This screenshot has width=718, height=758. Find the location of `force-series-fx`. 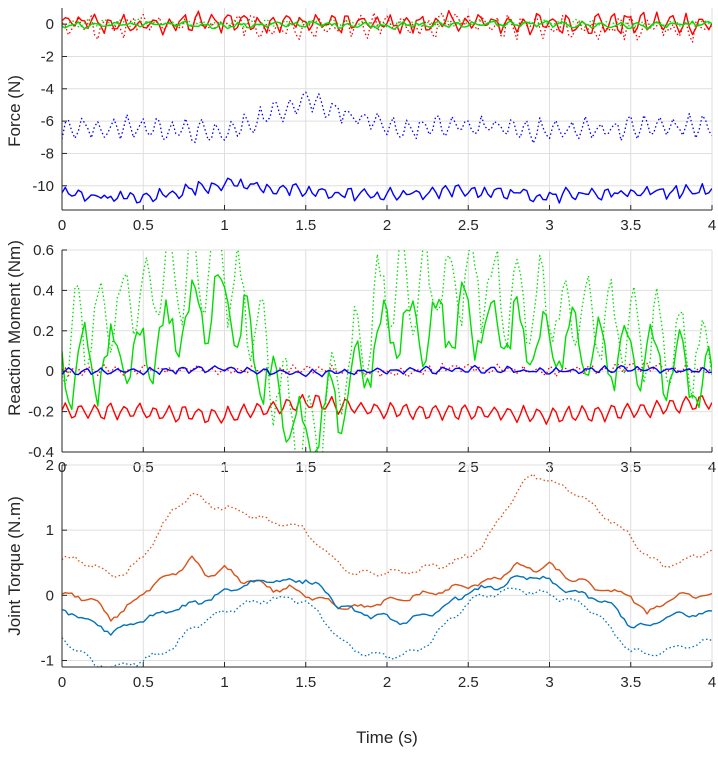

force-series-fx is located at coordinates (387, 22).